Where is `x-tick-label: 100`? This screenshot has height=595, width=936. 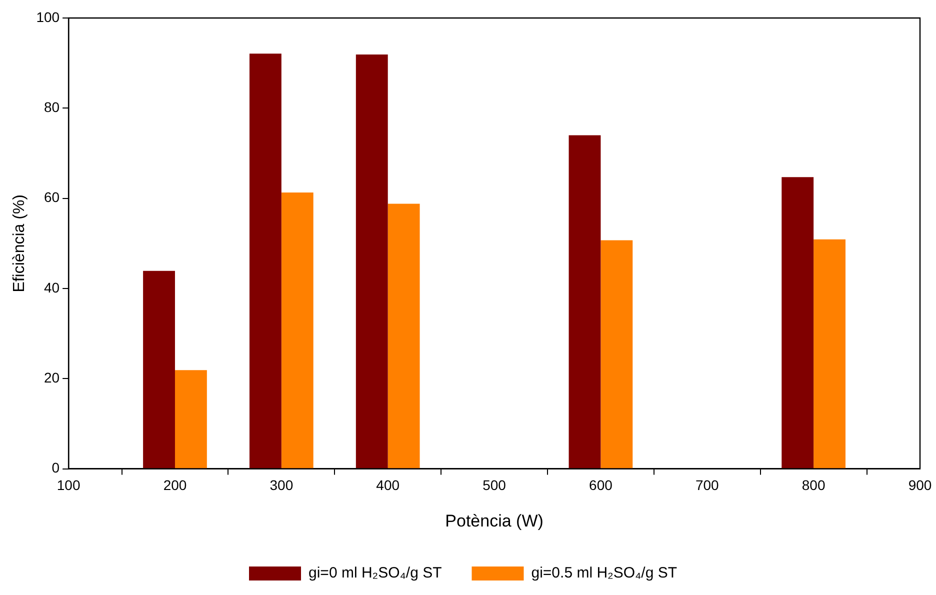
x-tick-label: 100 is located at coordinates (68, 485).